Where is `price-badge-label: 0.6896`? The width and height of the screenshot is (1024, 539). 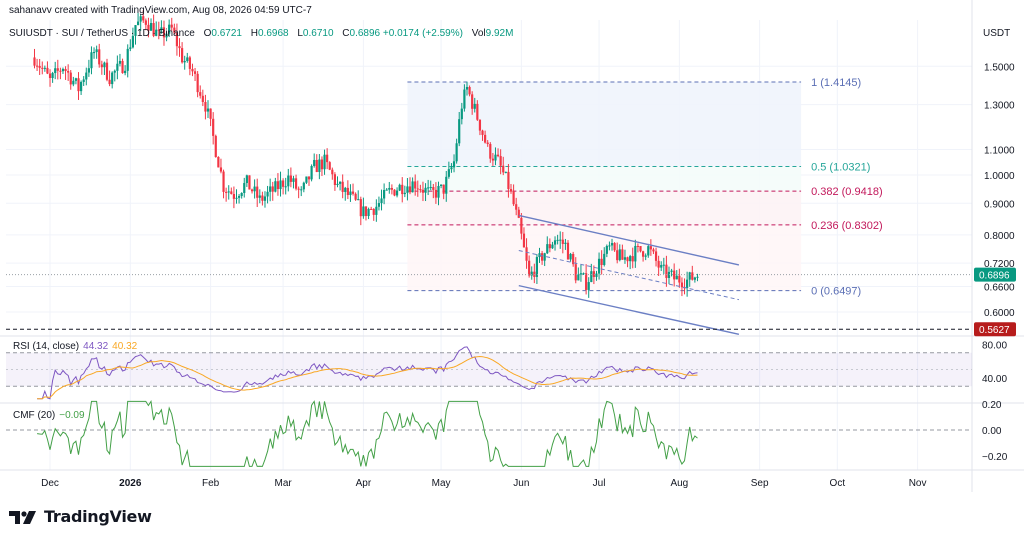 price-badge-label: 0.6896 is located at coordinates (994, 276).